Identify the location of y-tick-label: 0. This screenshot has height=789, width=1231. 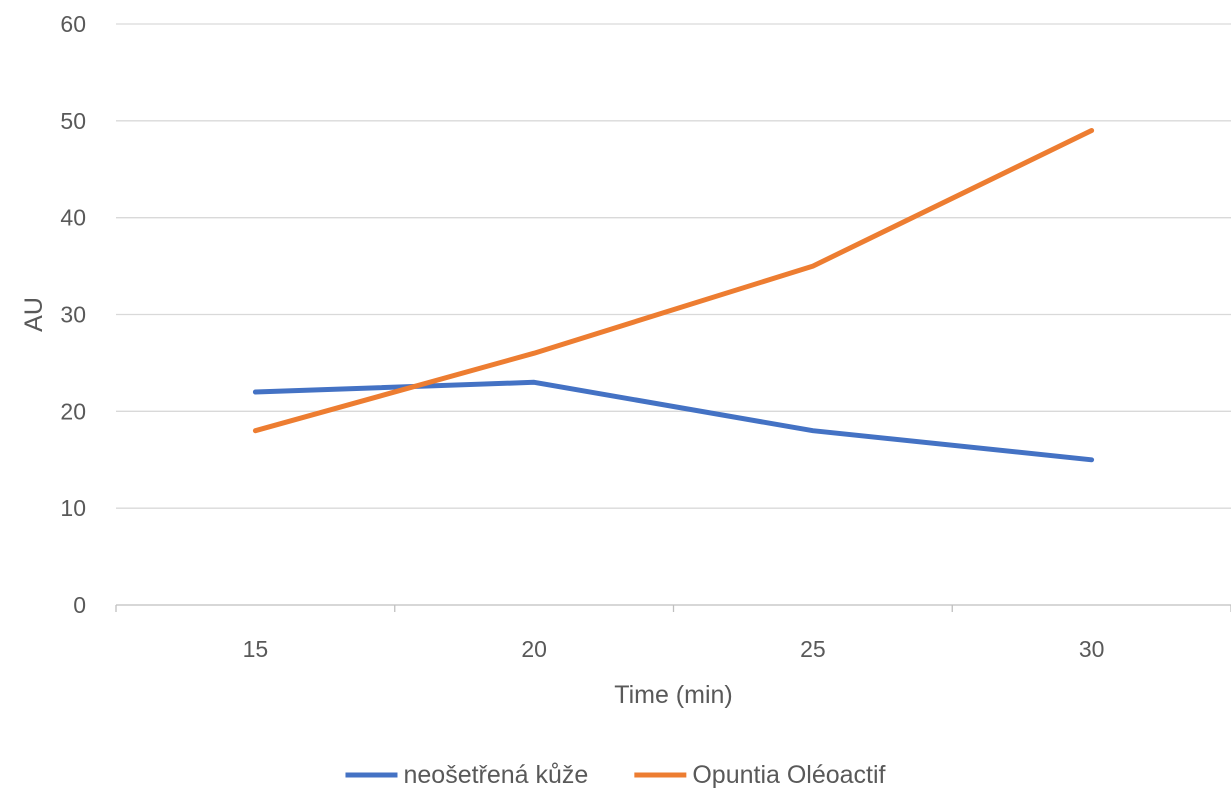
(79, 605).